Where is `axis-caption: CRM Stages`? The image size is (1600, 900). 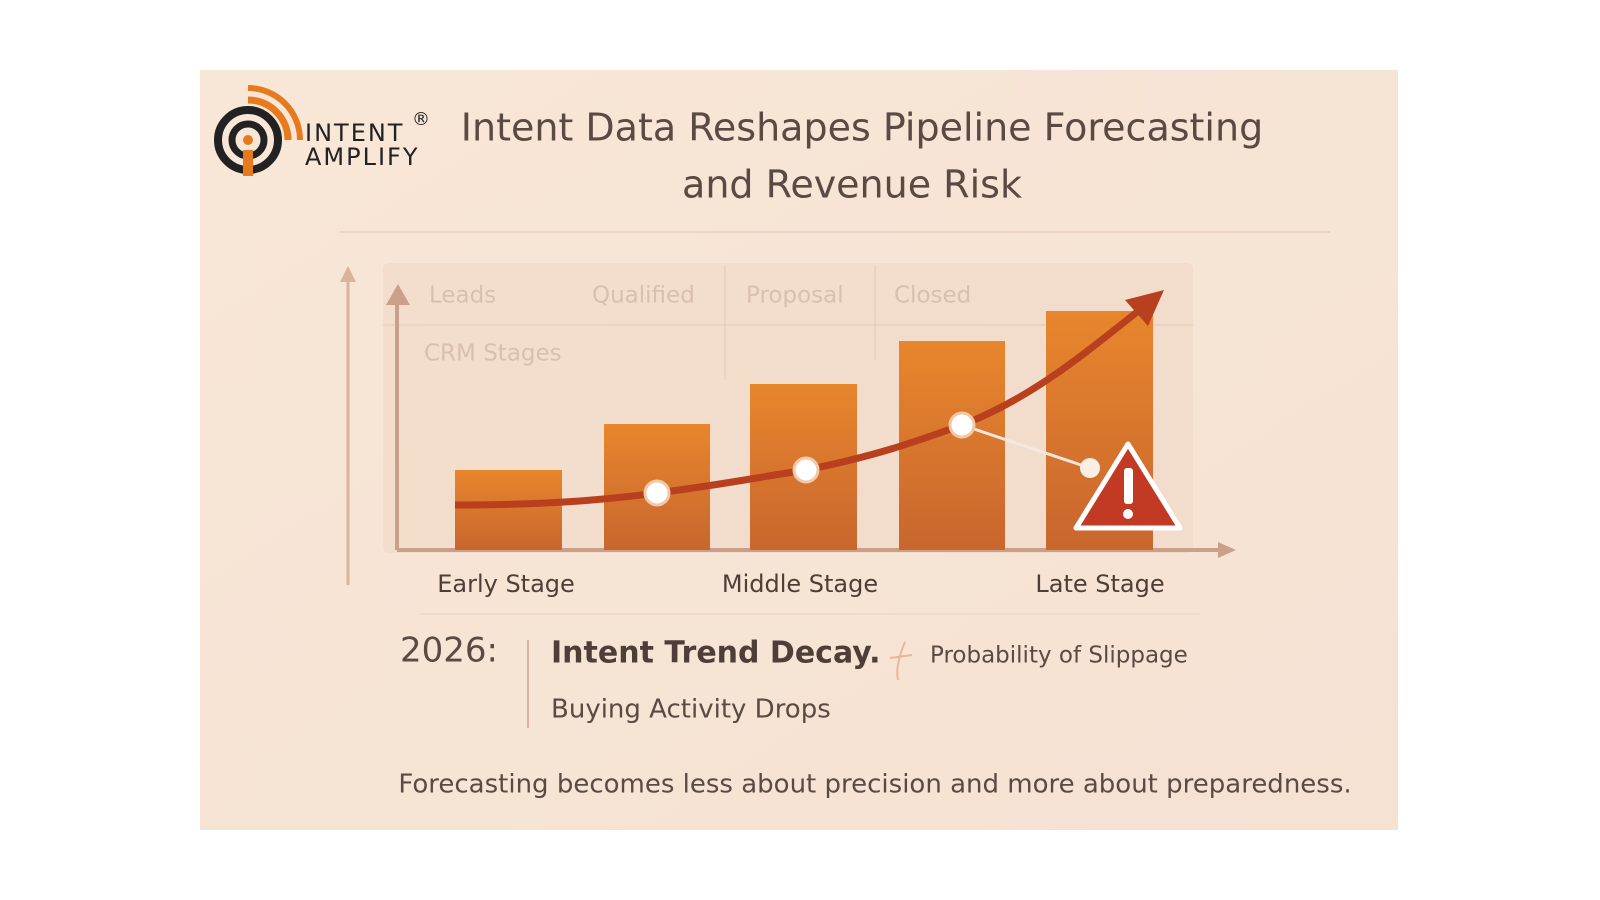
axis-caption: CRM Stages is located at coordinates (493, 354).